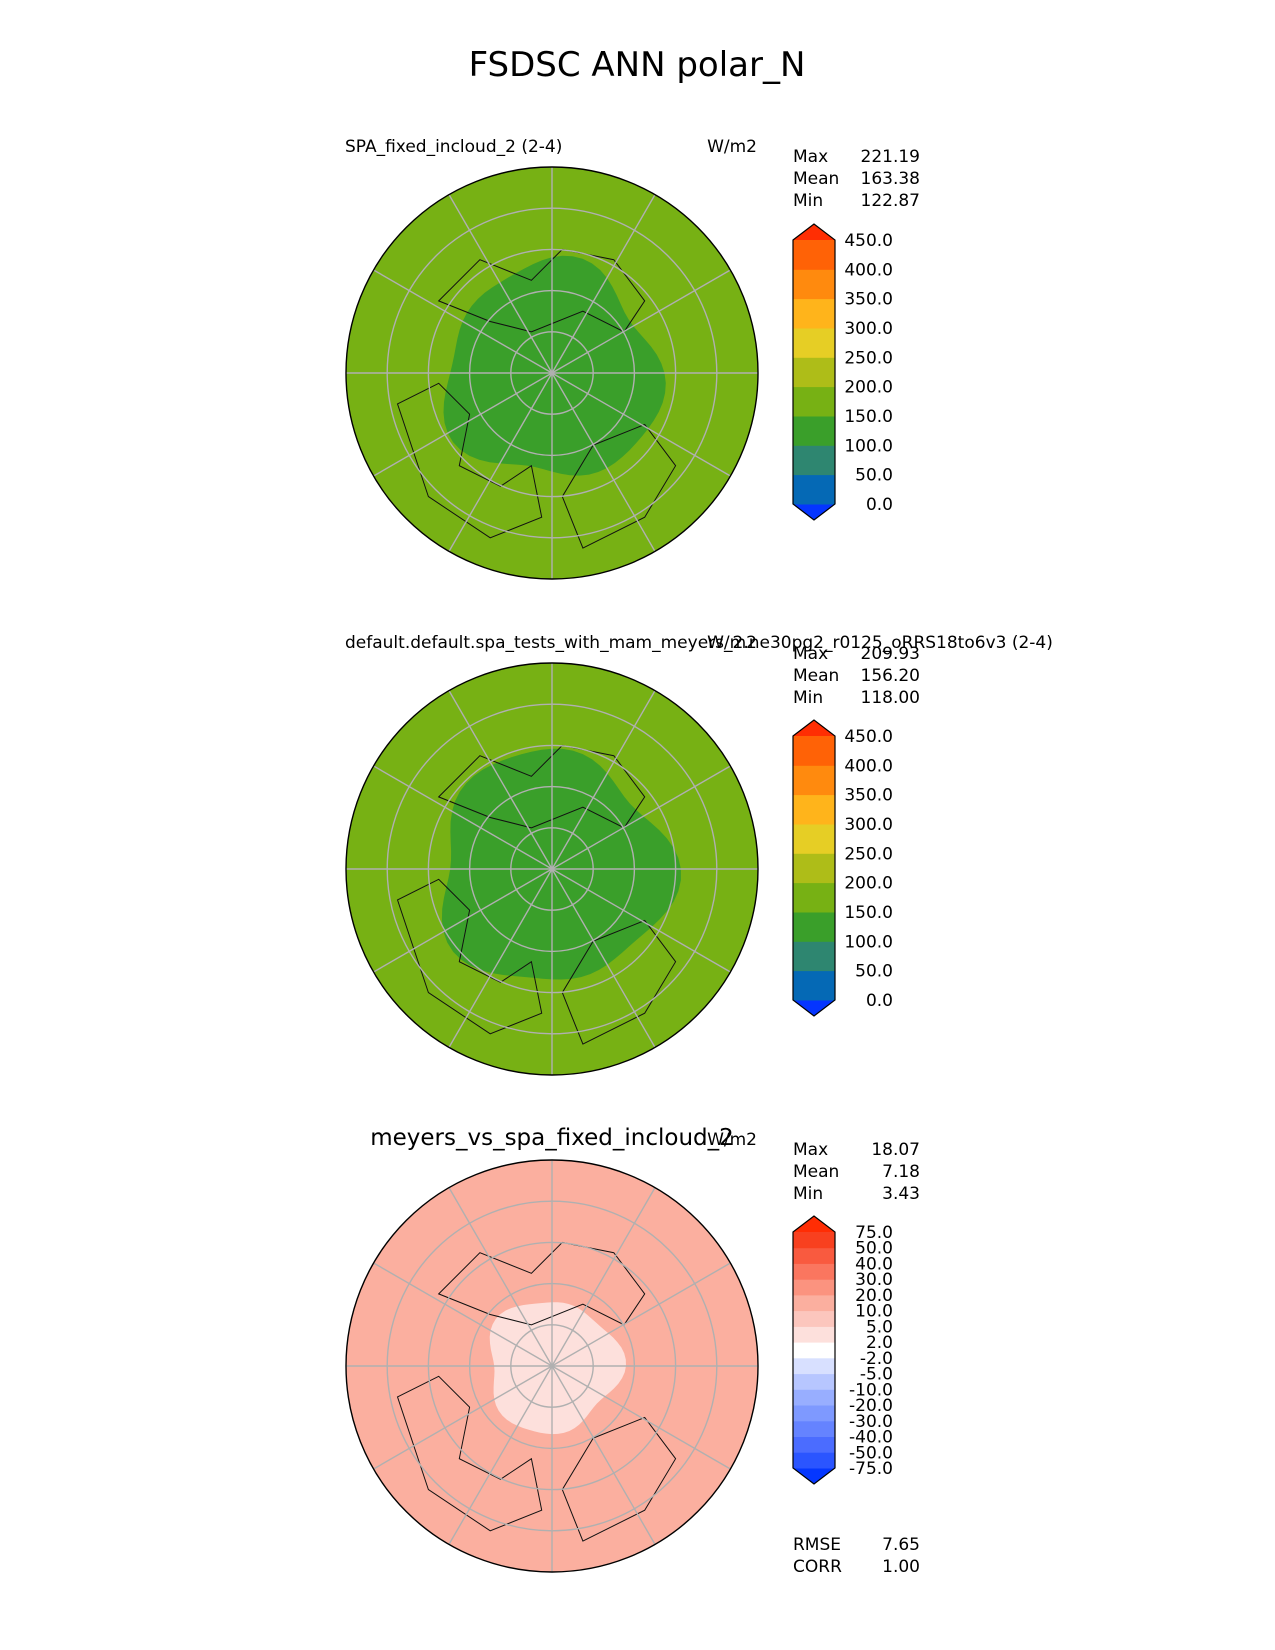 The width and height of the screenshot is (1275, 1650). Describe the element at coordinates (890, 157) in the screenshot. I see `panel-1-stat-max-value: 221.19` at that location.